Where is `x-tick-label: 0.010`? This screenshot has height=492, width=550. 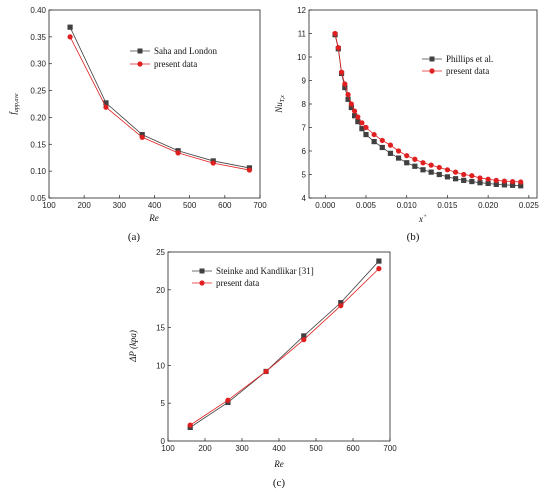 x-tick-label: 0.010 is located at coordinates (407, 205).